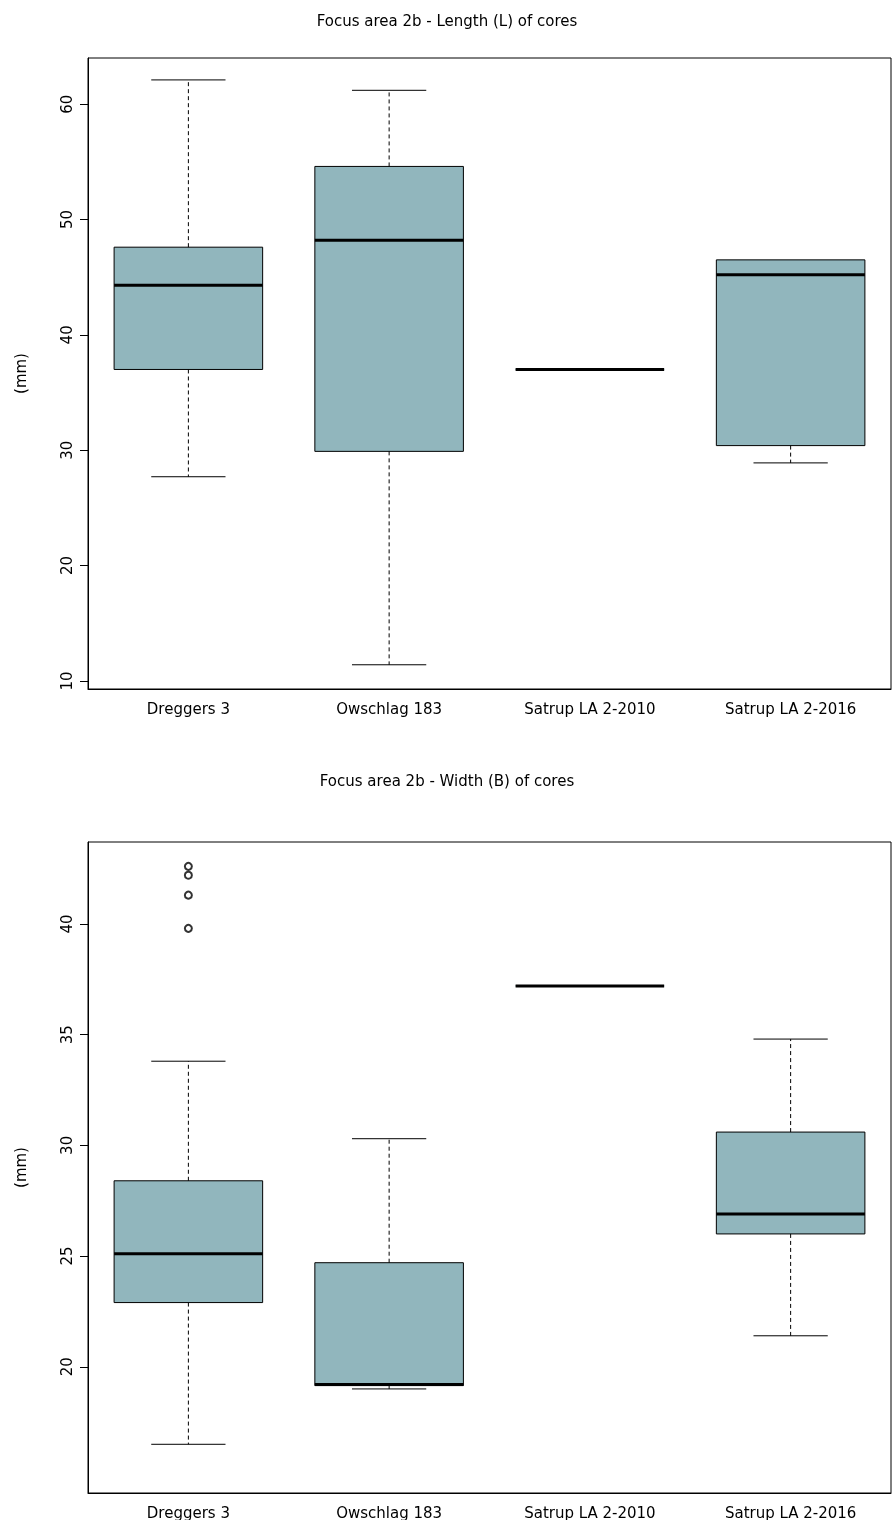  What do you see at coordinates (66, 1035) in the screenshot?
I see `y-tick-label: 35` at bounding box center [66, 1035].